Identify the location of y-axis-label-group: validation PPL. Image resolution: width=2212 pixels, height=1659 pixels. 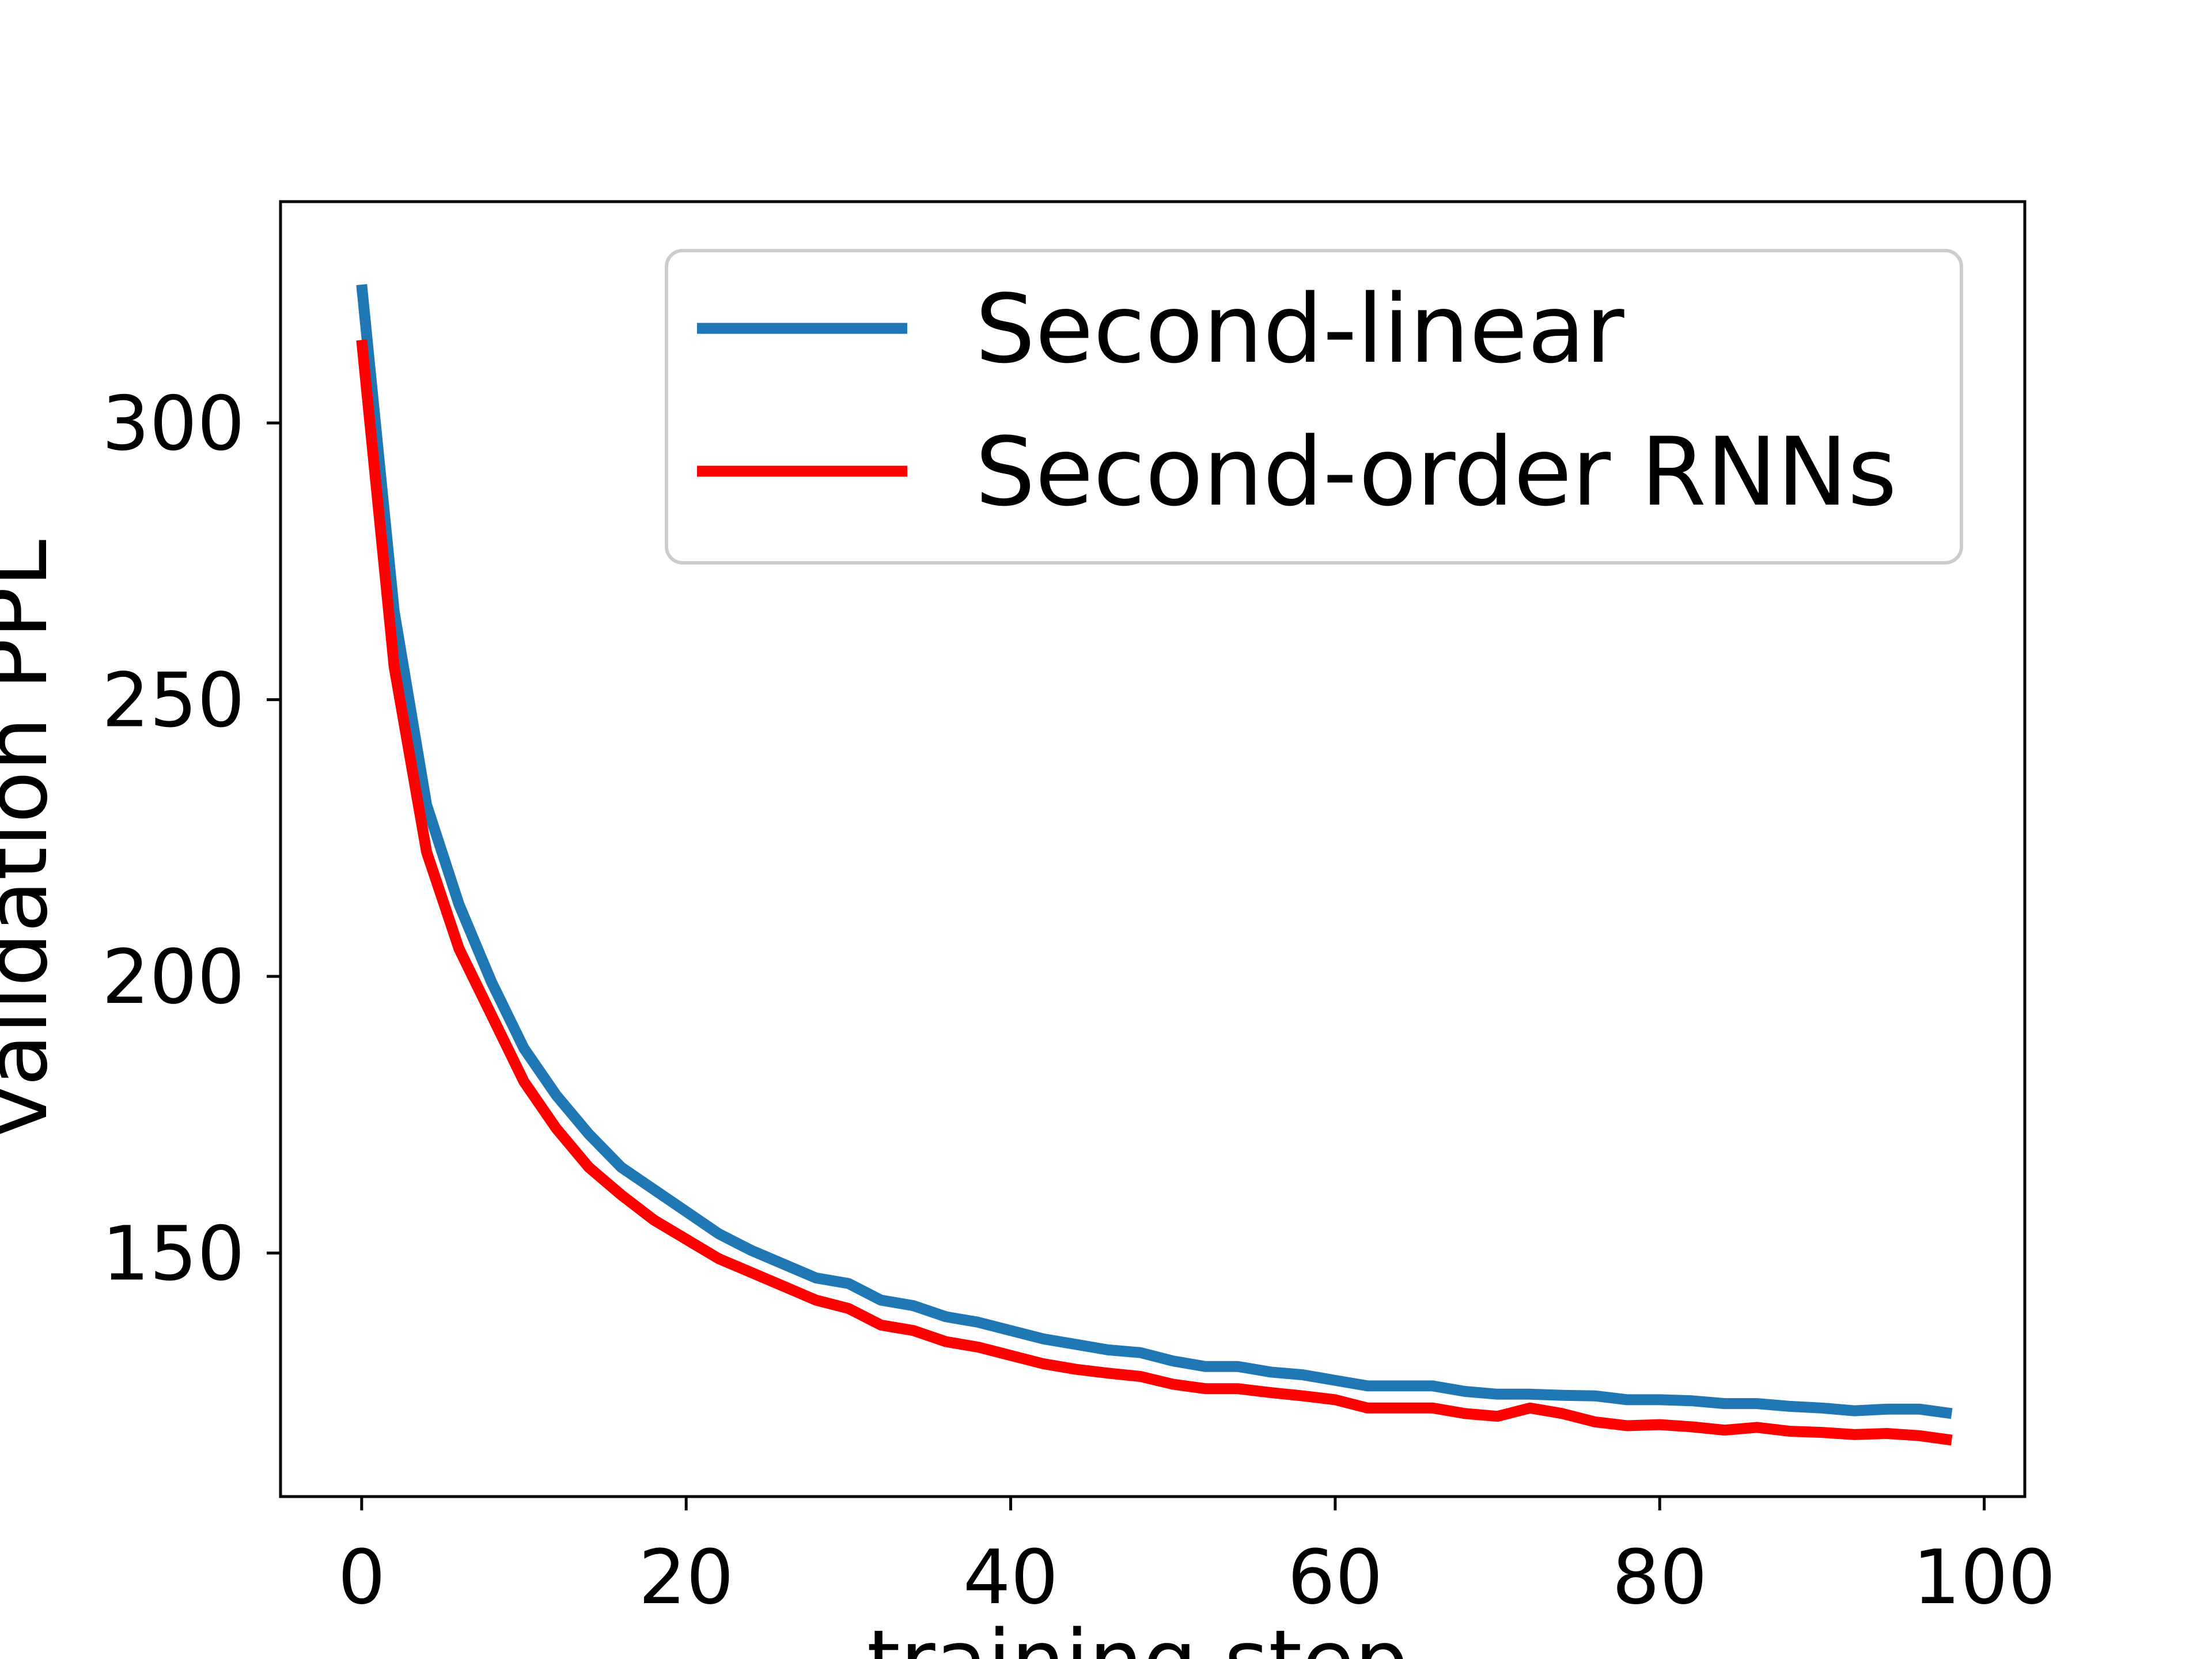
(33, 838).